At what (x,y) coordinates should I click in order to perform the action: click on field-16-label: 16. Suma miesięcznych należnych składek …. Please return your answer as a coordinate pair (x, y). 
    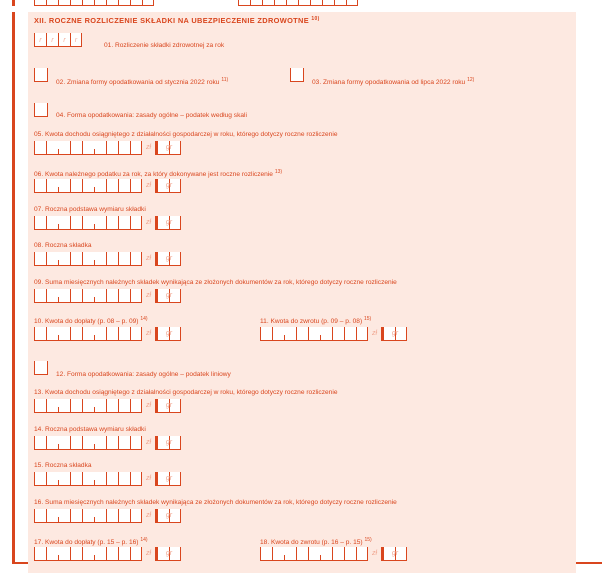
    Looking at the image, I should click on (215, 502).